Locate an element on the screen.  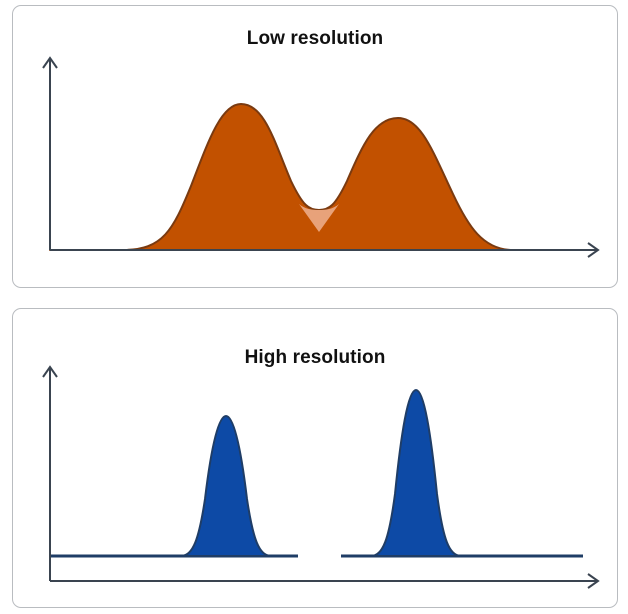
low-resolution-overlap-region is located at coordinates (319, 218).